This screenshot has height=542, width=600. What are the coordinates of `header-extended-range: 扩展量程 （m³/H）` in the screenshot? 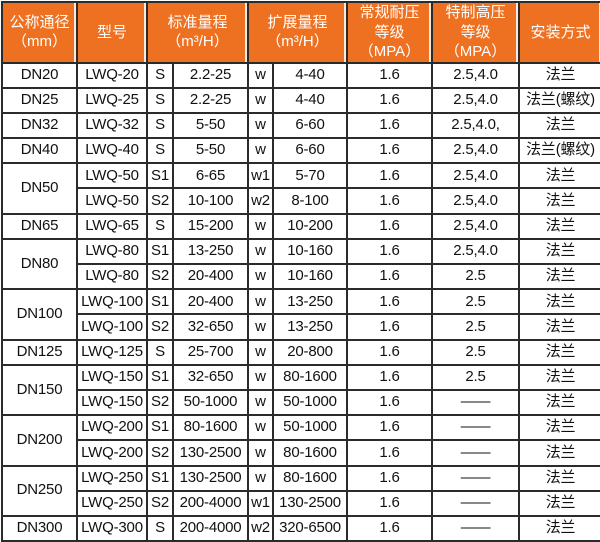 It's located at (297, 32).